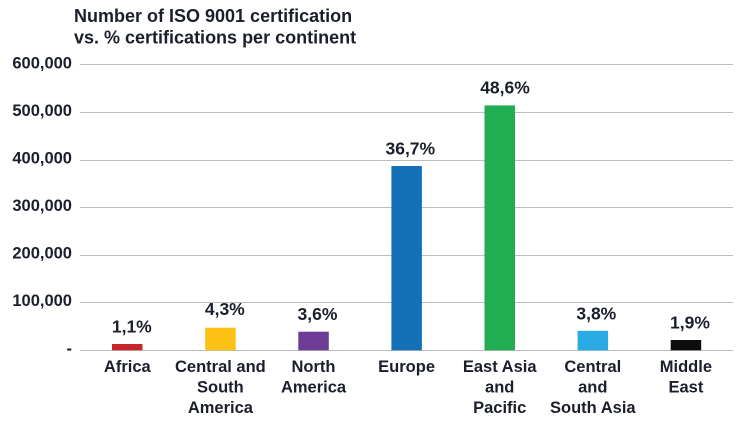 This screenshot has height=426, width=744. I want to click on svg-text: Europe, so click(406, 367).